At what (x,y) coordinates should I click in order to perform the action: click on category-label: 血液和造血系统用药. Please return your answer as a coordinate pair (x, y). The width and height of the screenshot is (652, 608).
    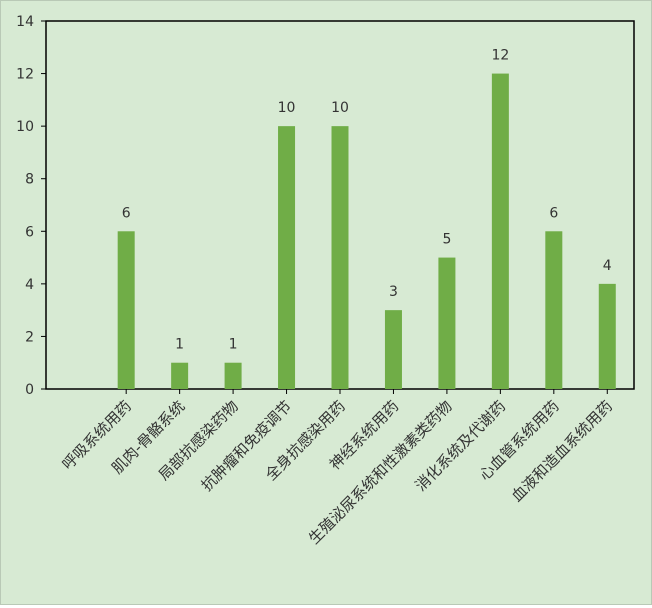
    Looking at the image, I should click on (562, 451).